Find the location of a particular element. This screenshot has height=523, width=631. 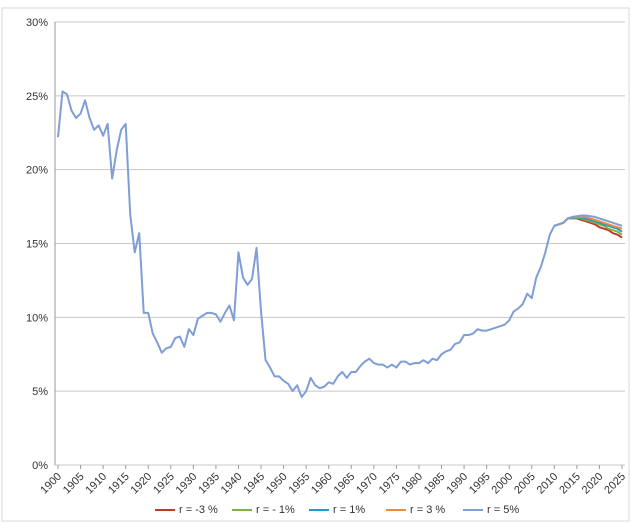

legend-label: r = 1% is located at coordinates (349, 510).